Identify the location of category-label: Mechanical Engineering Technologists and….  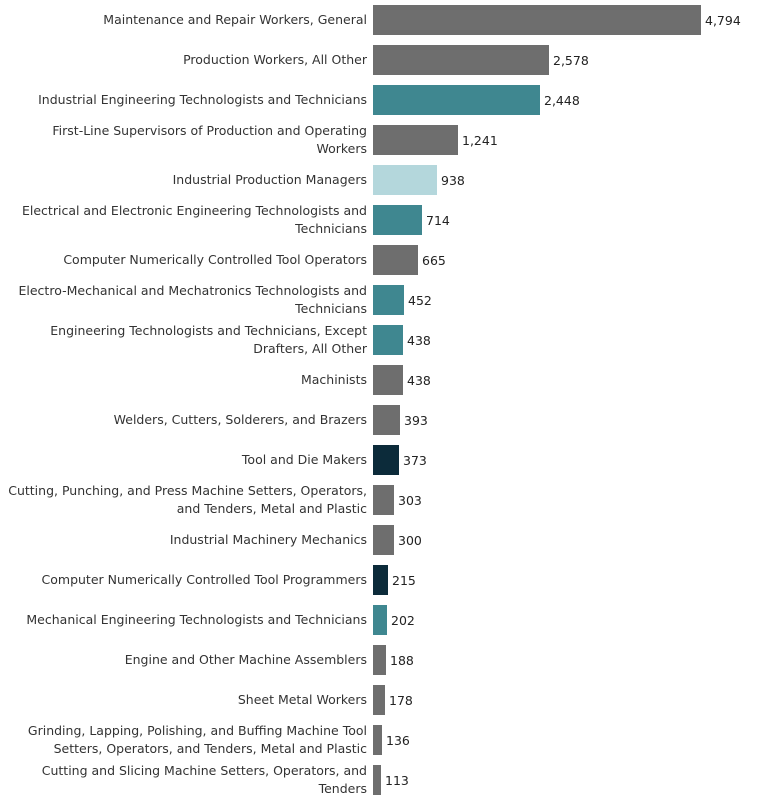
(183, 620).